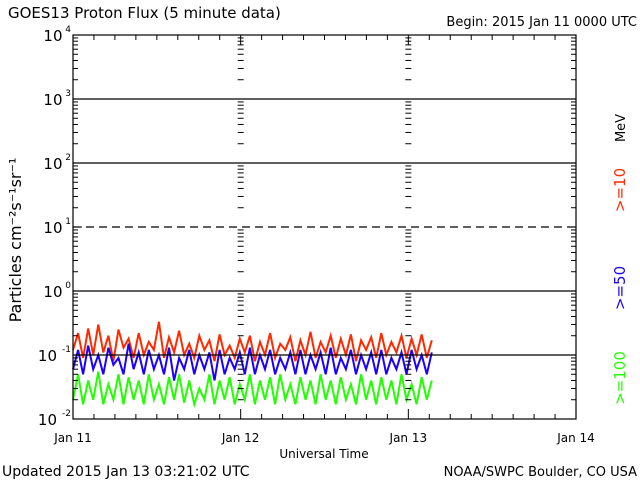 The height and width of the screenshot is (480, 640). I want to click on x-tick-label: Jan 11, so click(72, 438).